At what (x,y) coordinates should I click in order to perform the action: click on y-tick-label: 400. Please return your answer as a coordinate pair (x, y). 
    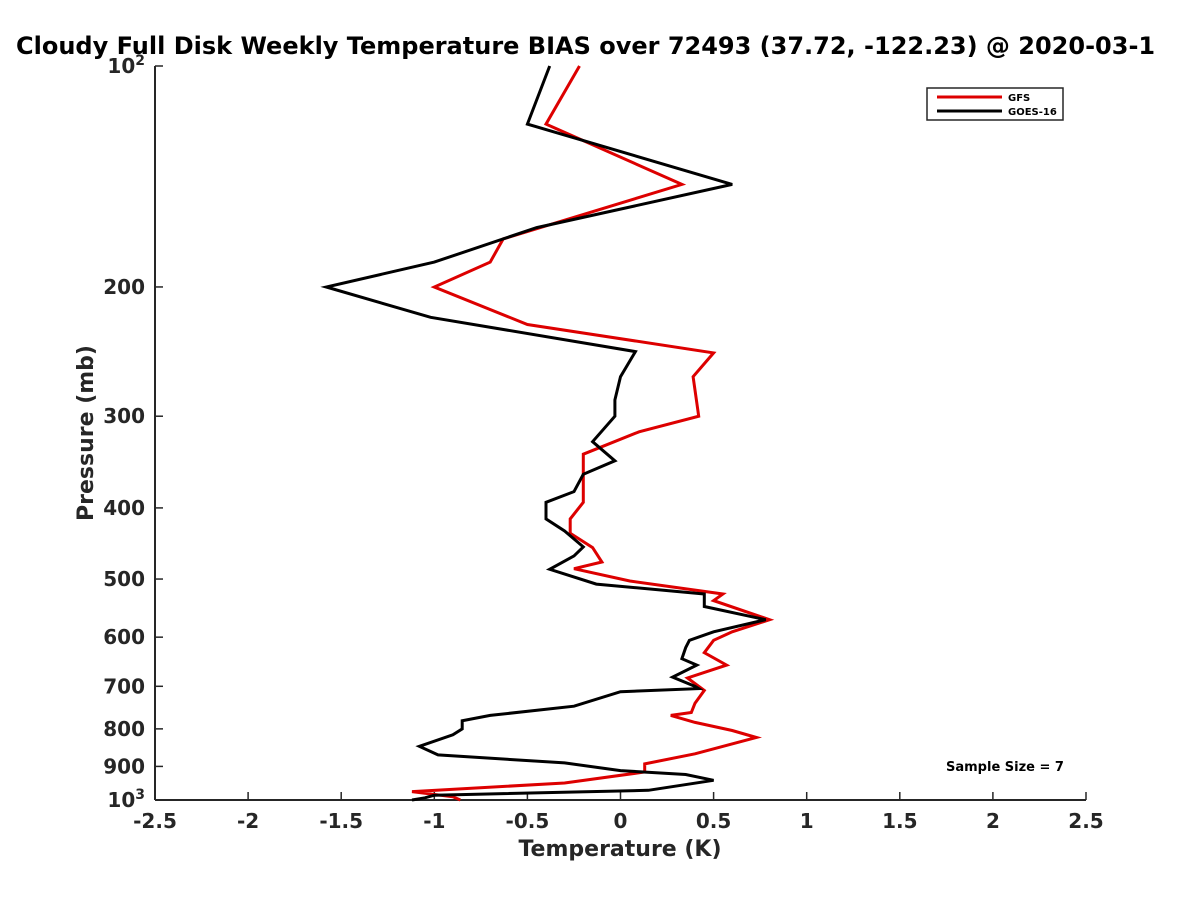
    Looking at the image, I should click on (124, 508).